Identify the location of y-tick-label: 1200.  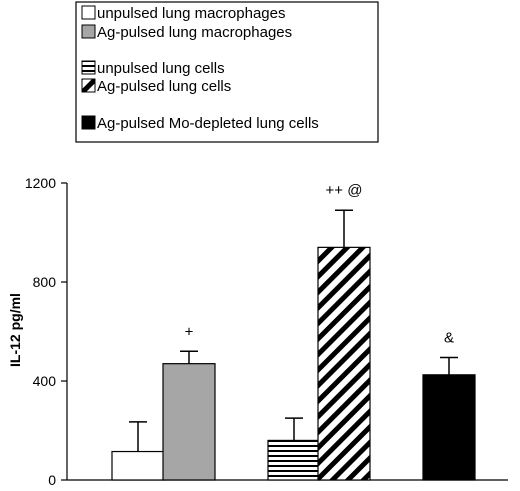
(40, 183).